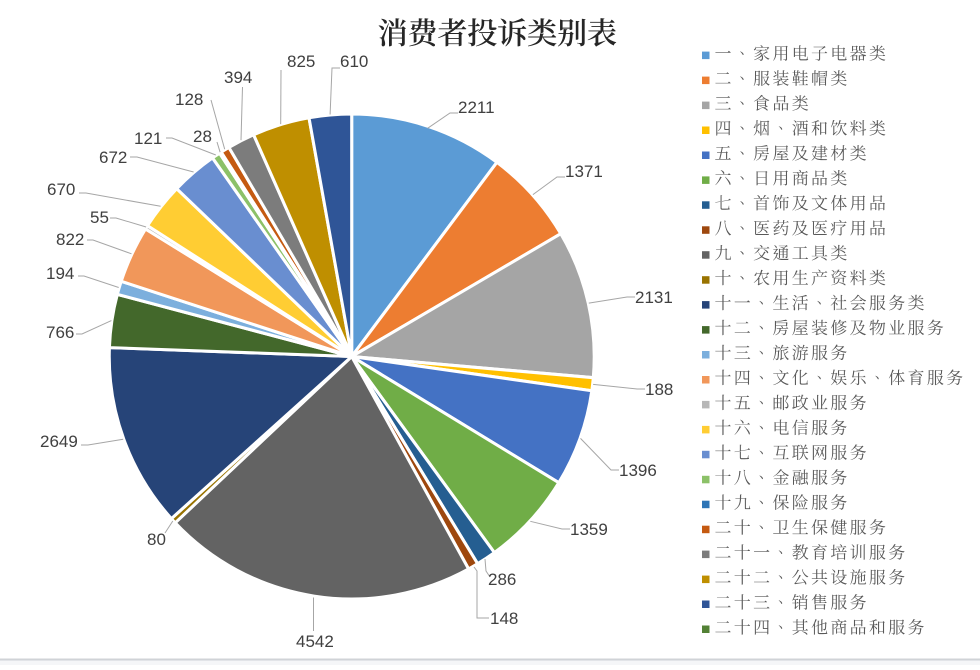 This screenshot has height=670, width=980. What do you see at coordinates (156, 539) in the screenshot?
I see `svg-text: 80` at bounding box center [156, 539].